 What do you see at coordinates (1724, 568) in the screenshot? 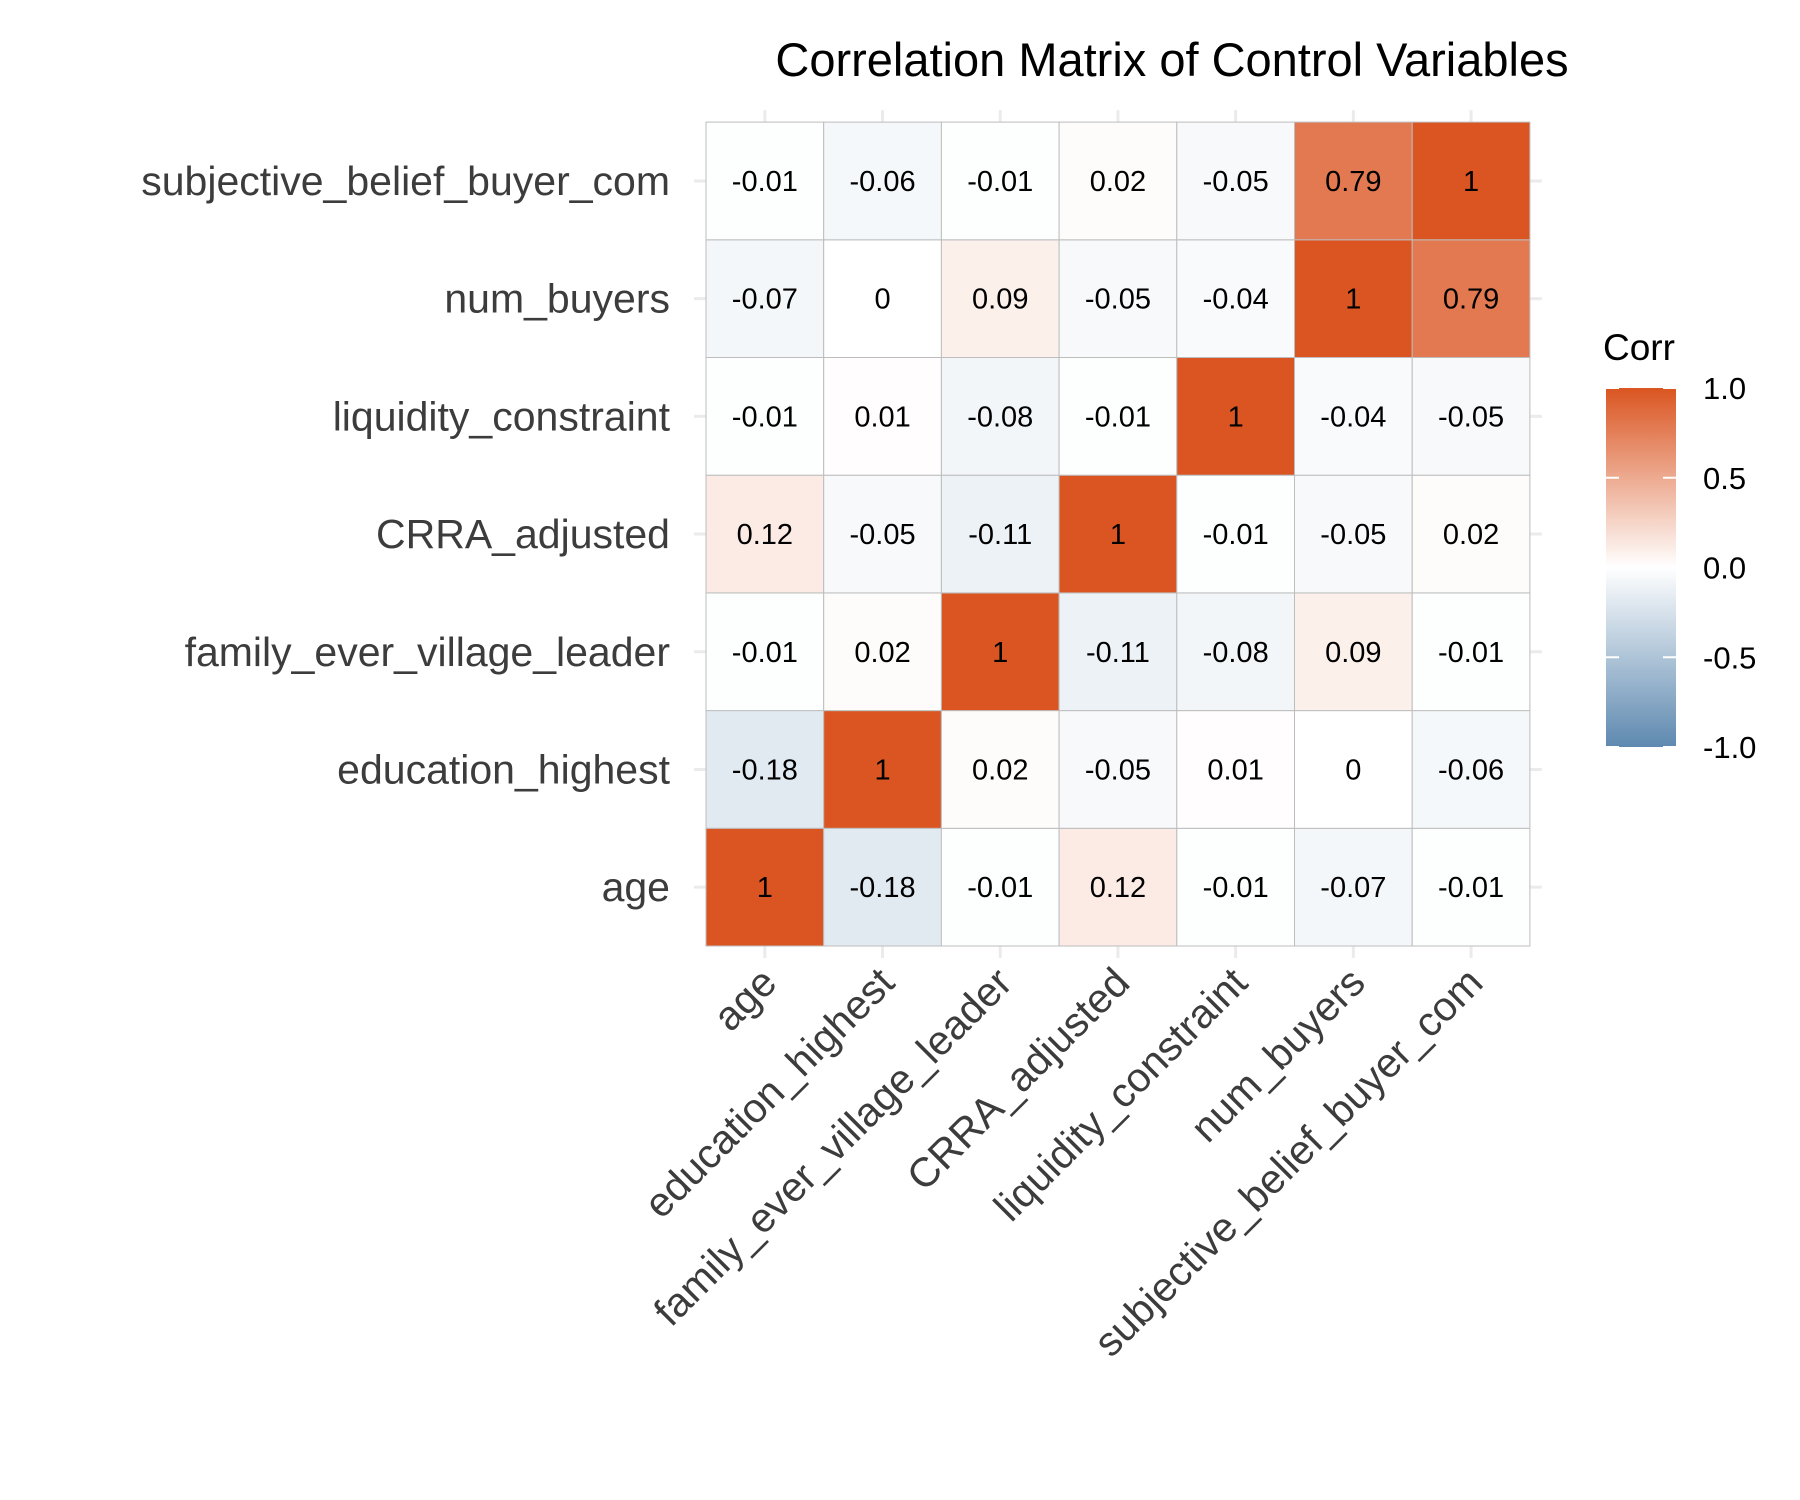
I see `legend-tick-label: 0.0` at bounding box center [1724, 568].